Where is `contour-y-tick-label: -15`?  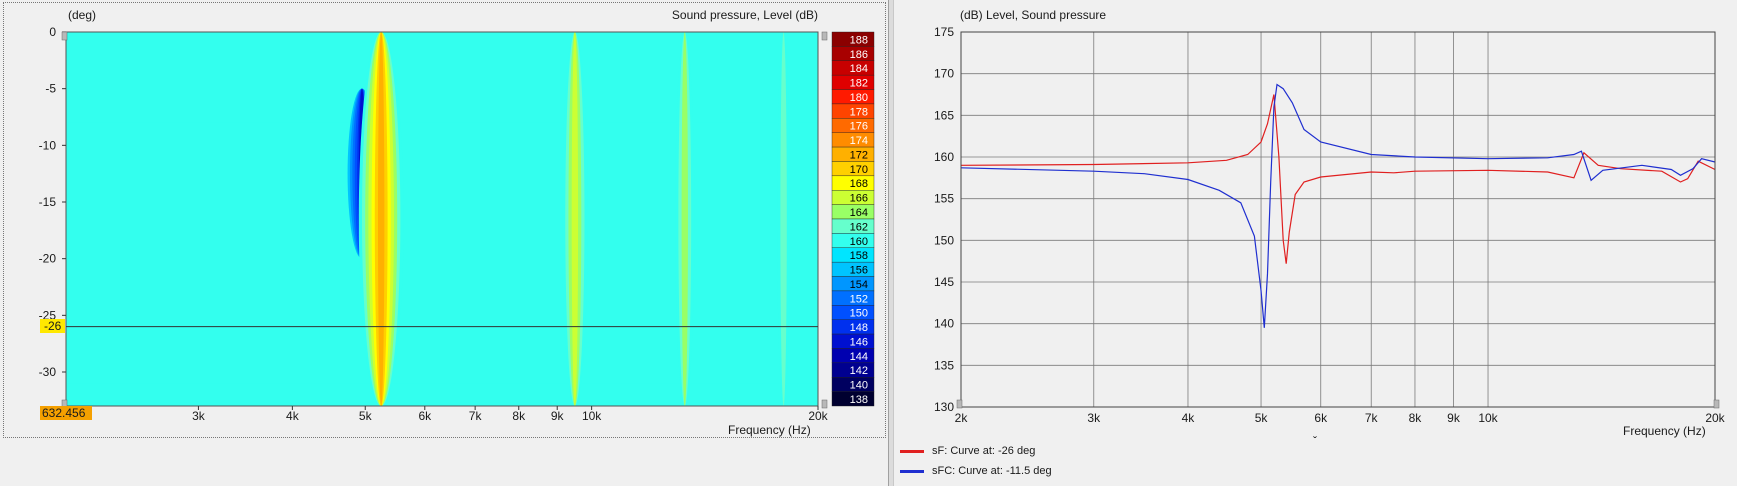
contour-y-tick-label: -15 is located at coordinates (48, 202).